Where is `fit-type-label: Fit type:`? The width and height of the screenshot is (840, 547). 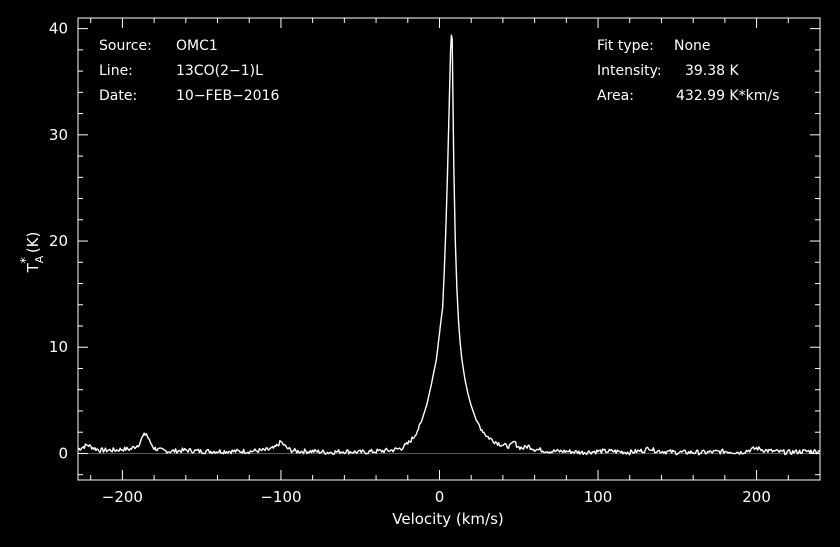 fit-type-label: Fit type: is located at coordinates (625, 46).